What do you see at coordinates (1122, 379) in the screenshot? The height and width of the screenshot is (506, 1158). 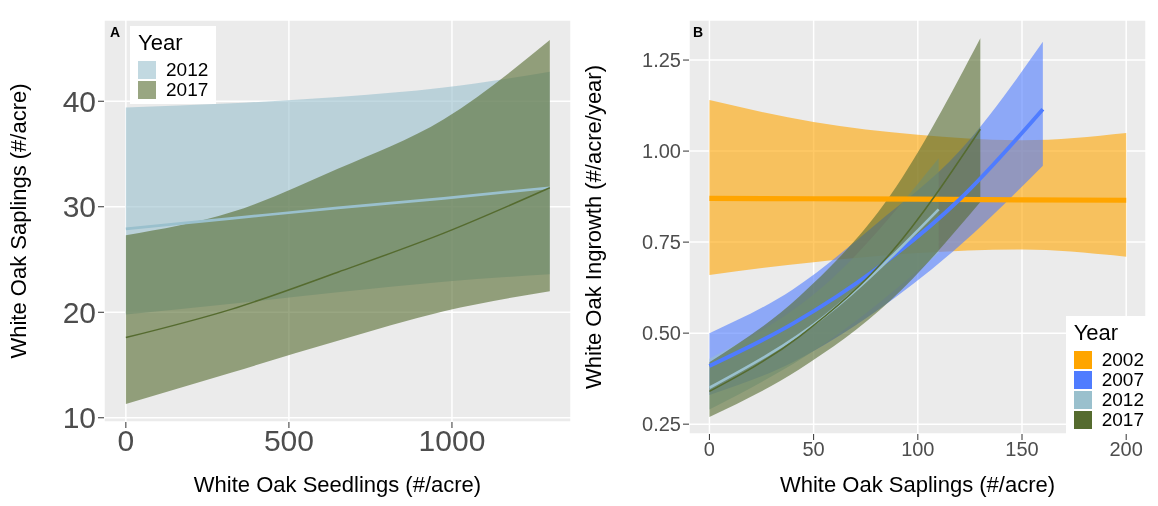 I see `legend-label: 2007` at bounding box center [1122, 379].